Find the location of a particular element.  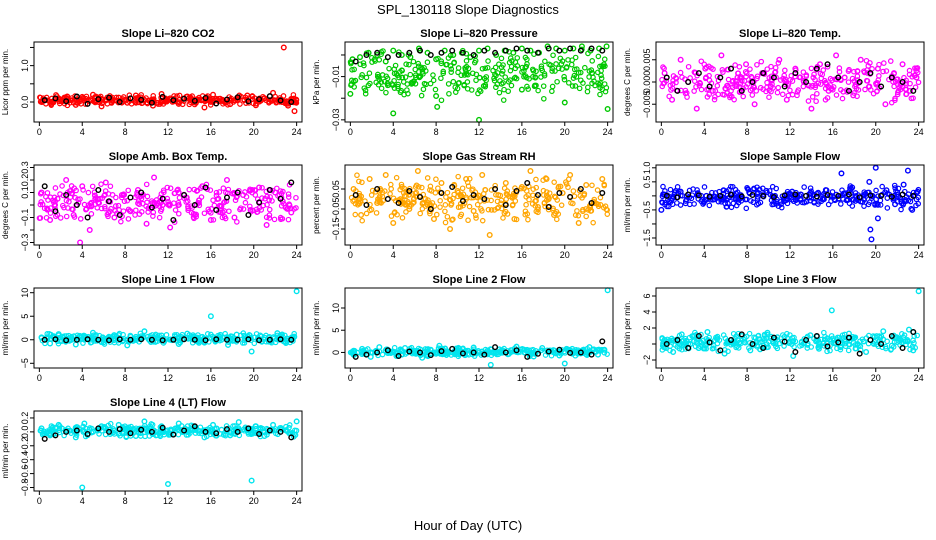

y-tick-label: −0.6 is located at coordinates (25, 474).